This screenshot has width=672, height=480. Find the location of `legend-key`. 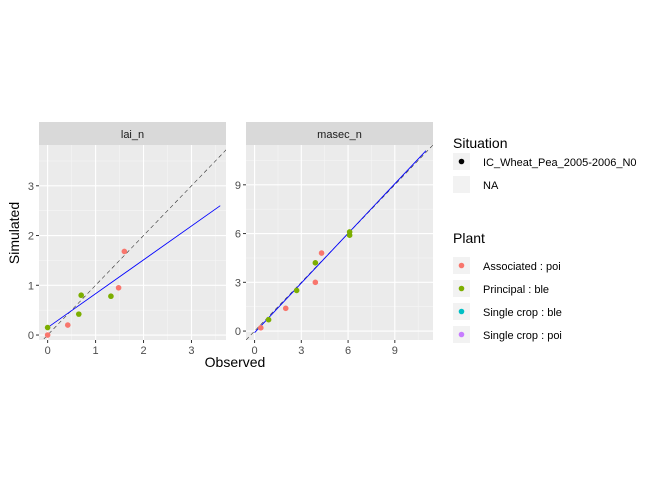

legend-key is located at coordinates (461, 184).